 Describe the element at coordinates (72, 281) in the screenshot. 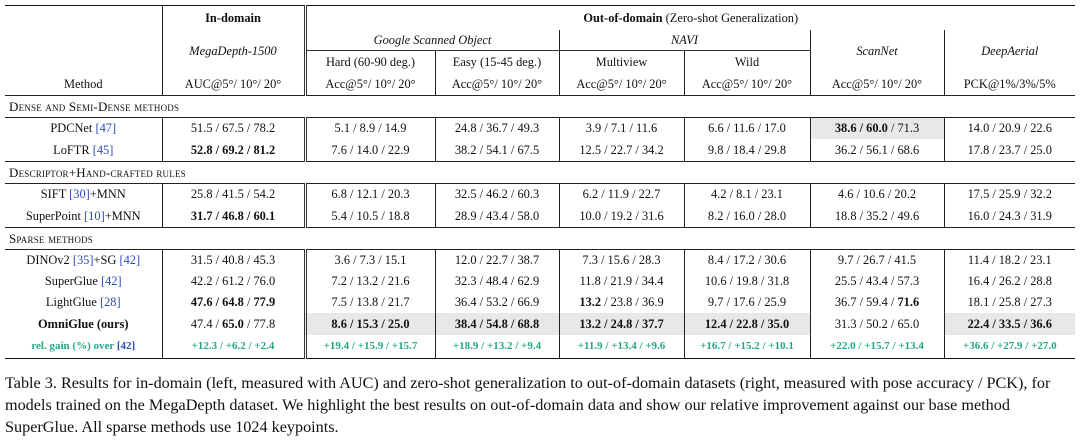

I see `method-name: SuperGlue` at that location.